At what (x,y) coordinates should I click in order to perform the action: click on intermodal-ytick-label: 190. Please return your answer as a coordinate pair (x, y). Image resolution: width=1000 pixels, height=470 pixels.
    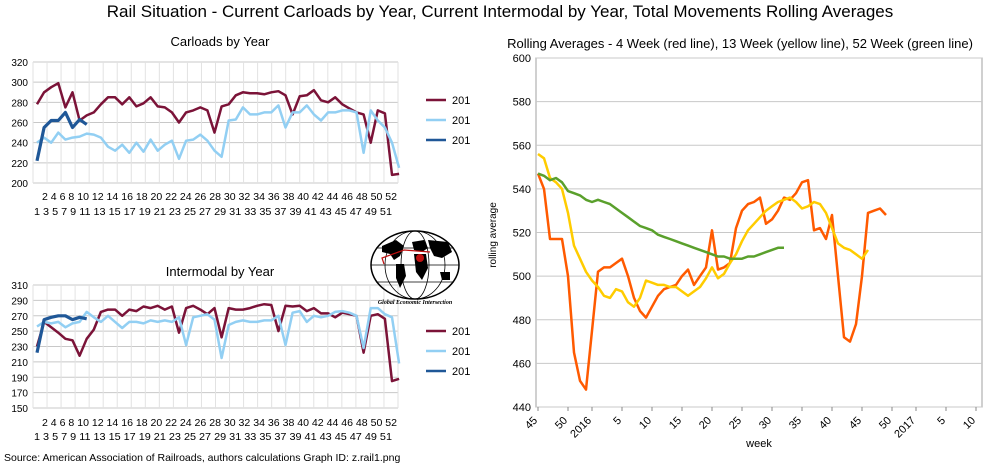
    Looking at the image, I should click on (19, 378).